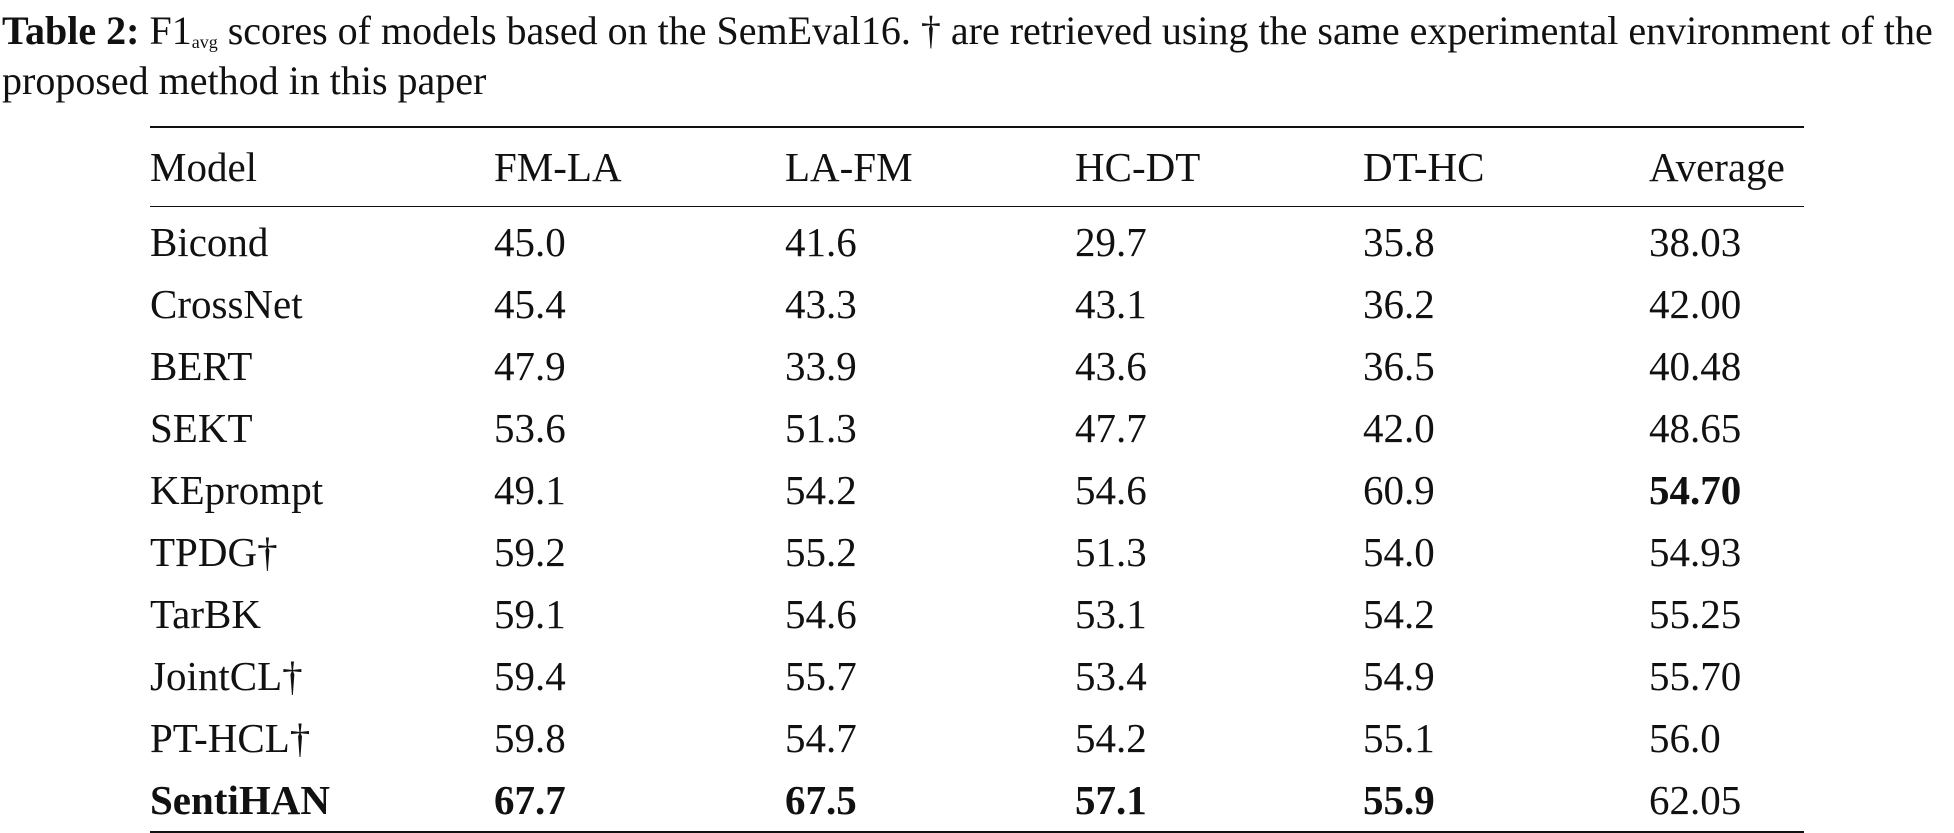 Image resolution: width=1954 pixels, height=833 pixels. Describe the element at coordinates (1399, 304) in the screenshot. I see `score-cell: 36.2` at that location.